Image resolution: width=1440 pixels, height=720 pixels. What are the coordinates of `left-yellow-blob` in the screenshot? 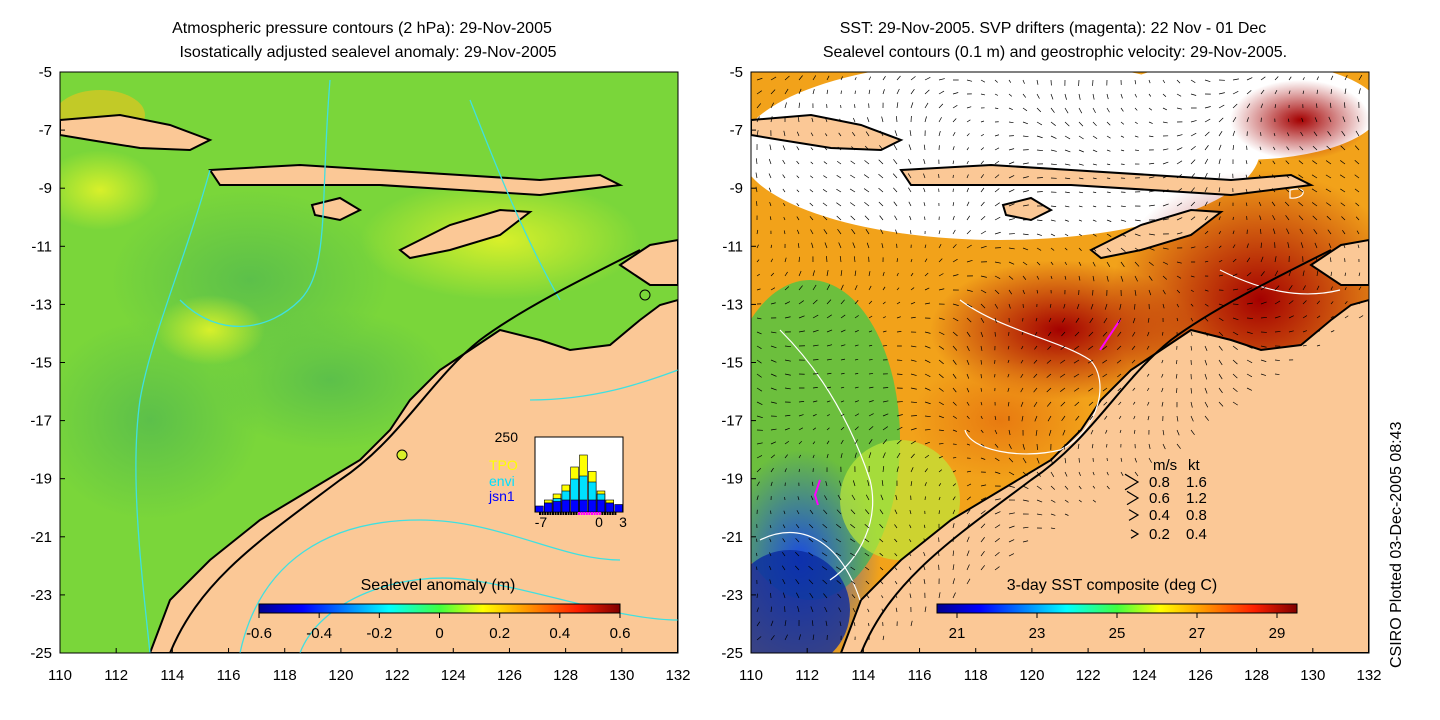 It's located at (500, 240).